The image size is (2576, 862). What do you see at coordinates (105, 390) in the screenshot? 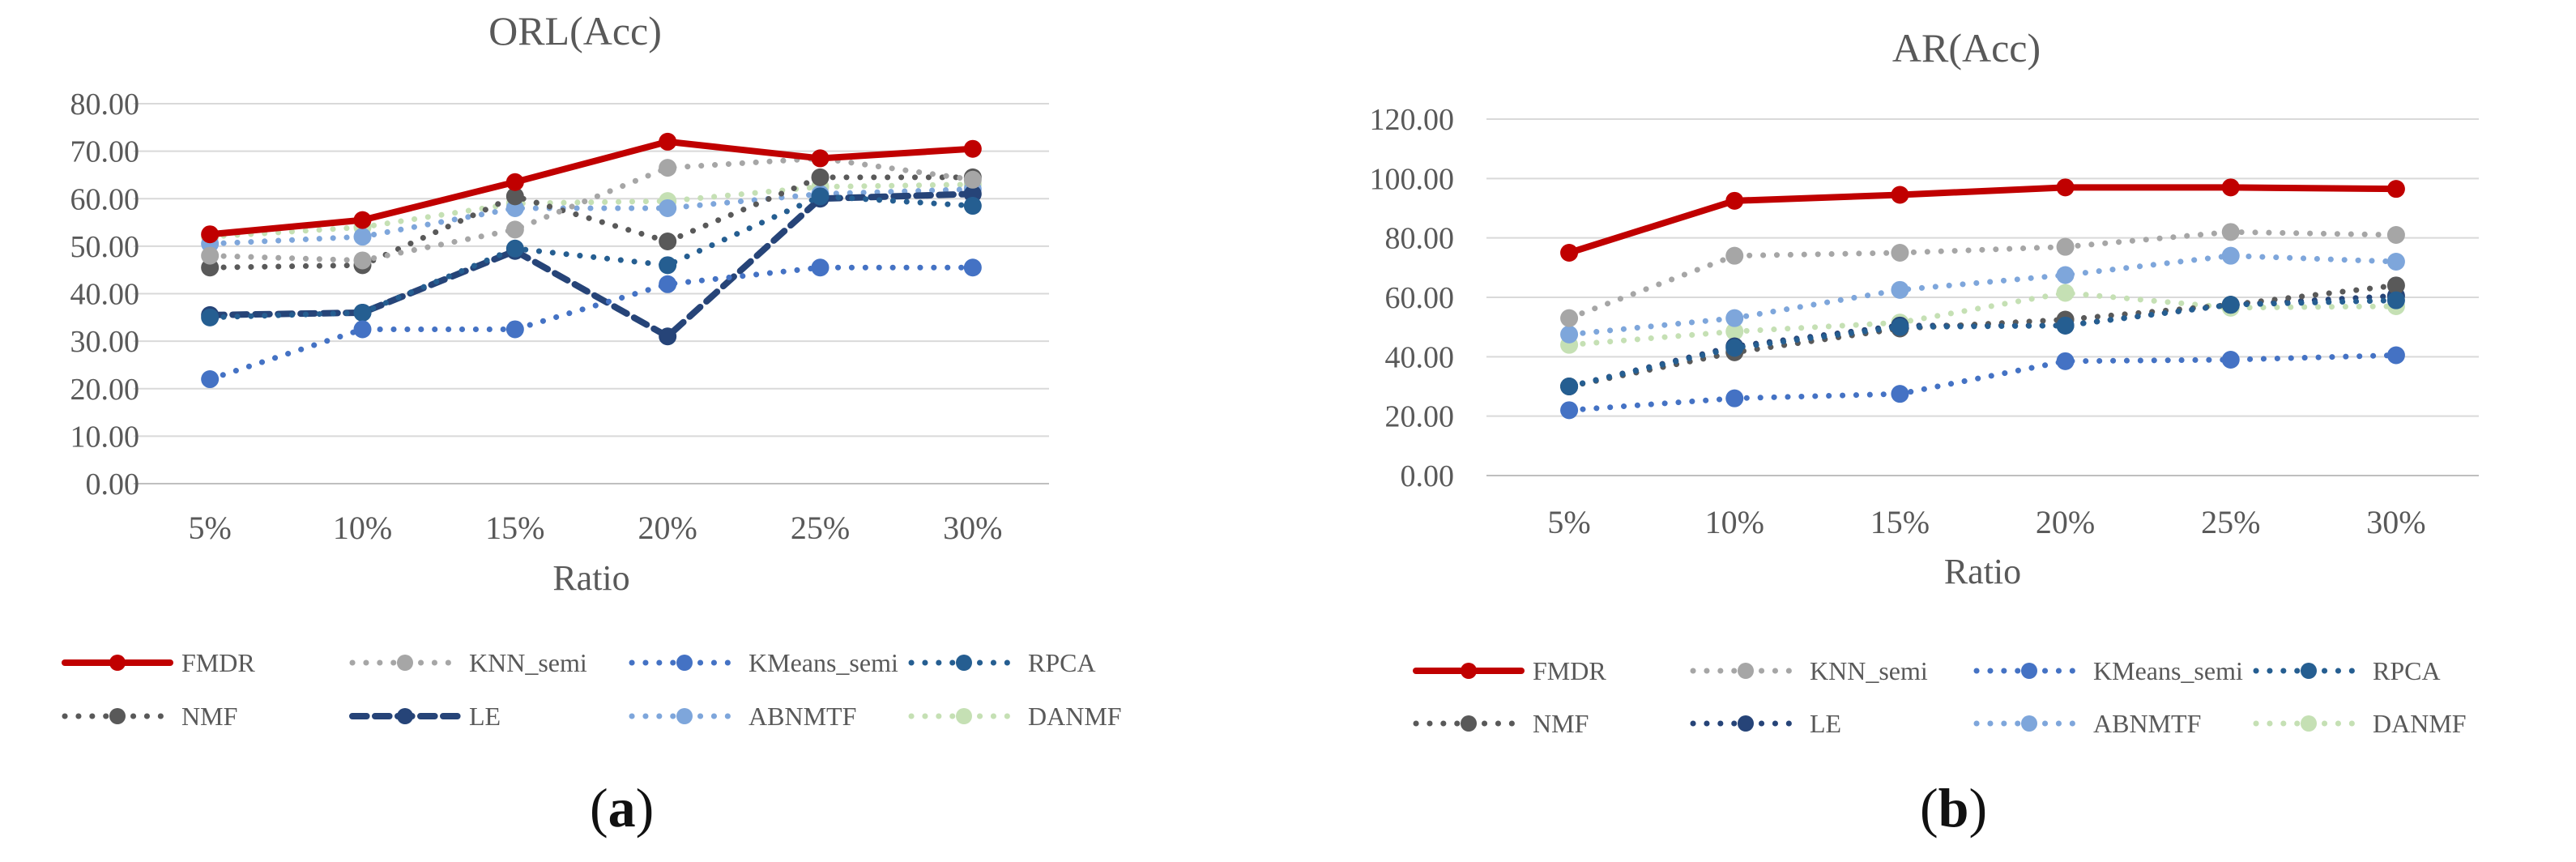
I see `chart-a-y-tick-label: 20.00` at bounding box center [105, 390].